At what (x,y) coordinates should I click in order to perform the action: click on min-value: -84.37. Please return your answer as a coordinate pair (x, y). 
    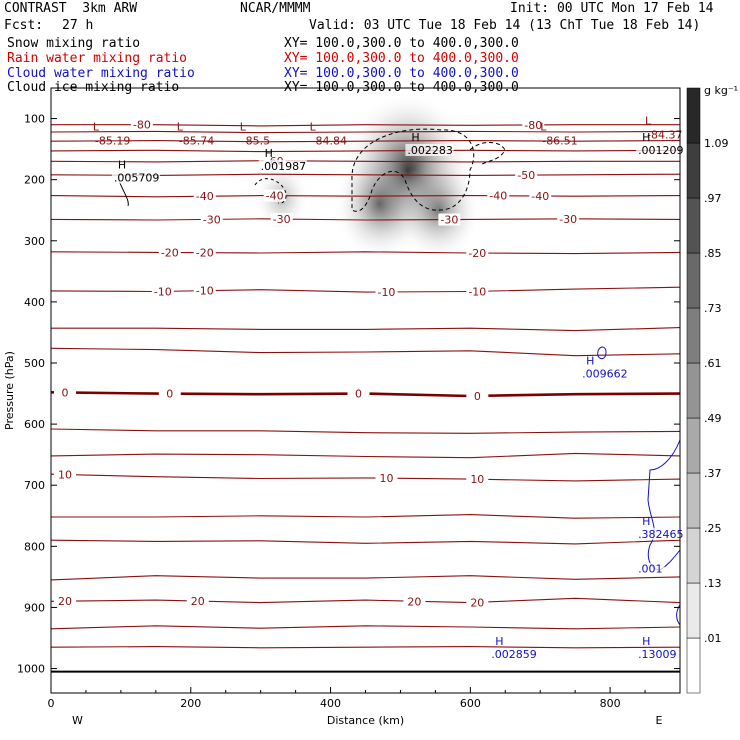
    Looking at the image, I should click on (664, 134).